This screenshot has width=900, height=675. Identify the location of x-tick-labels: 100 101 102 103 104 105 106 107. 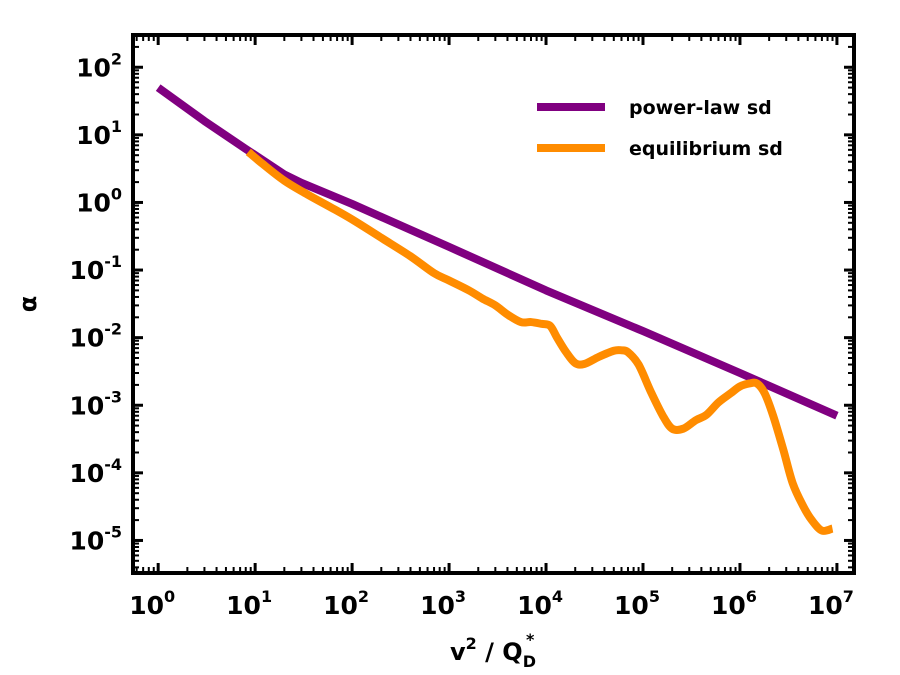
(491, 603).